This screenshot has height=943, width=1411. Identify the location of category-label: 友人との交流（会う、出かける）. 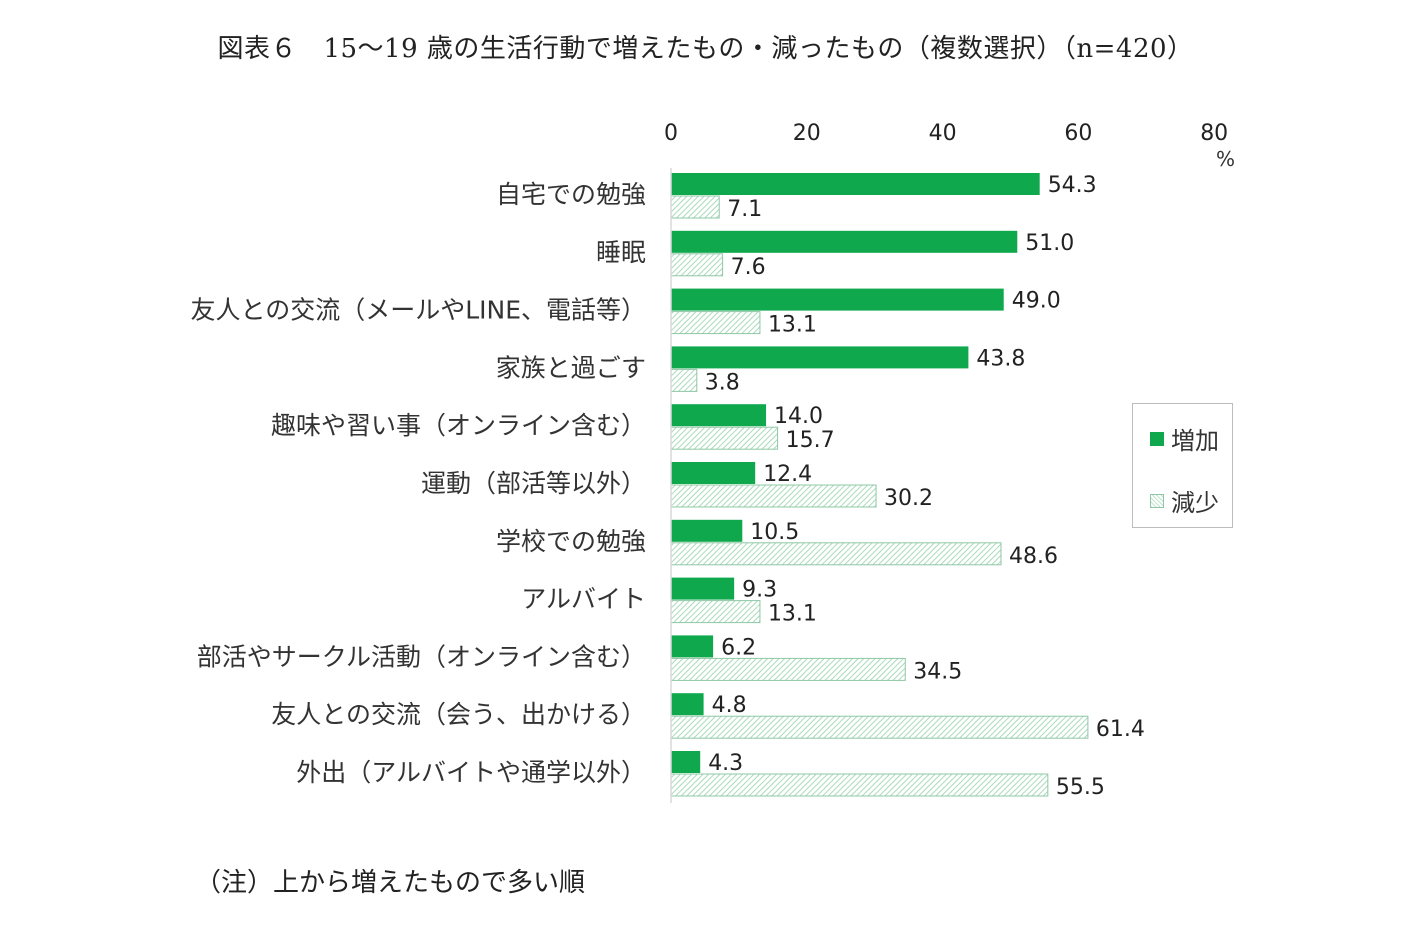
(458, 714).